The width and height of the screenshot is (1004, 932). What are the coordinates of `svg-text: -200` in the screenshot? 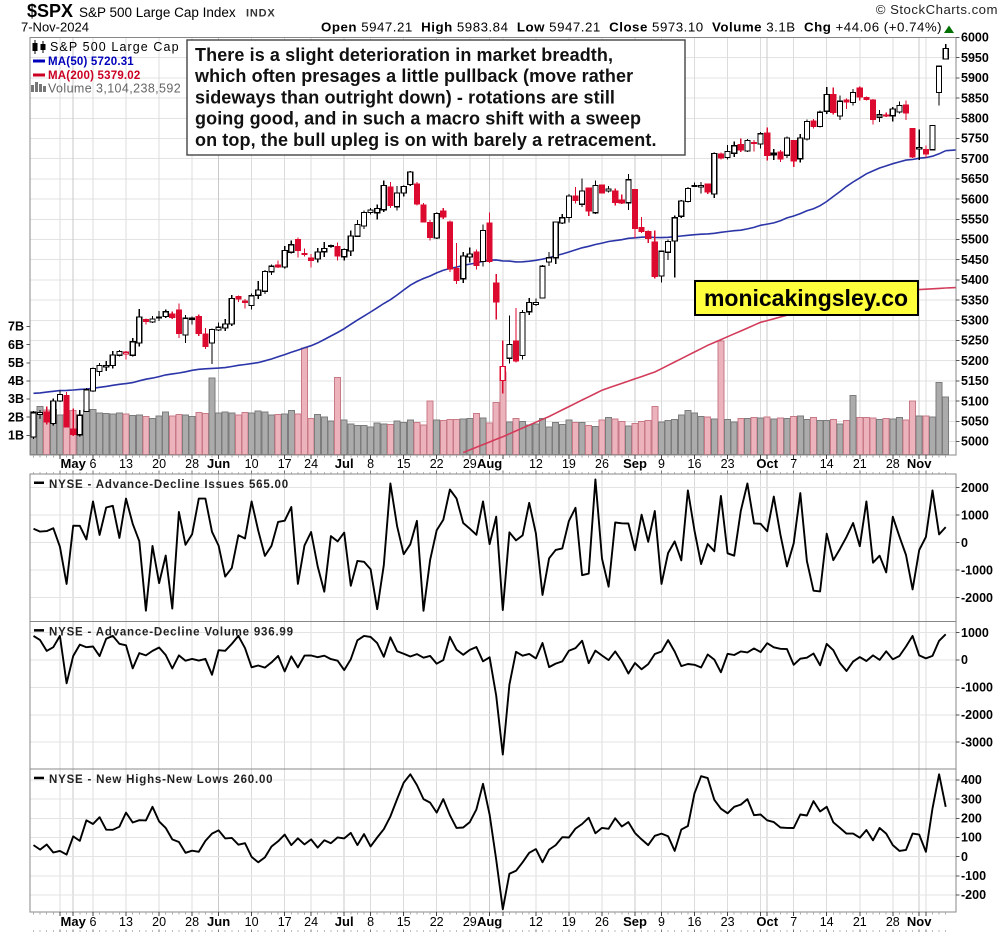 It's located at (973, 895).